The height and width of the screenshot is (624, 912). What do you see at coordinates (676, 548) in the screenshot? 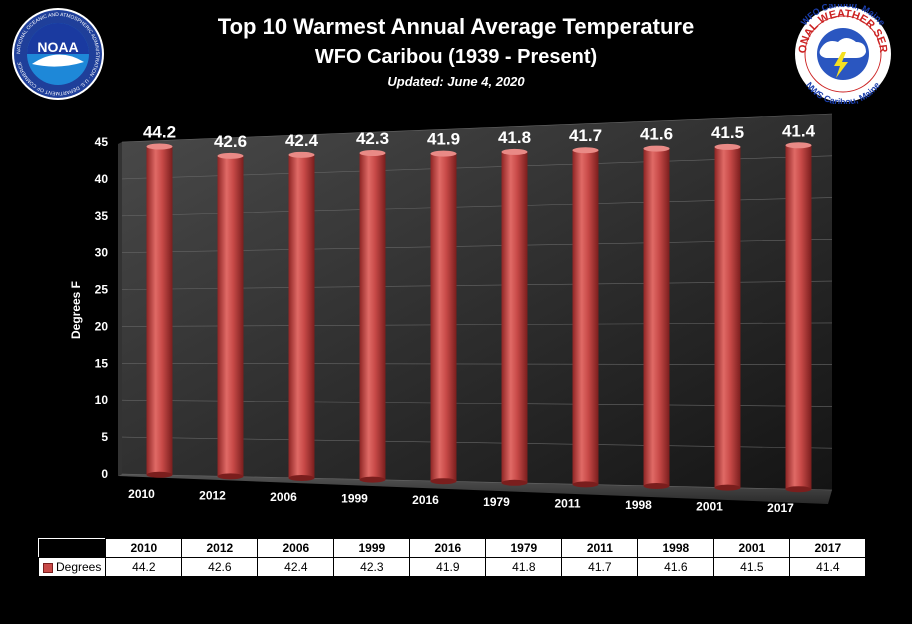
I see `data-table-header-cell: 1998` at bounding box center [676, 548].